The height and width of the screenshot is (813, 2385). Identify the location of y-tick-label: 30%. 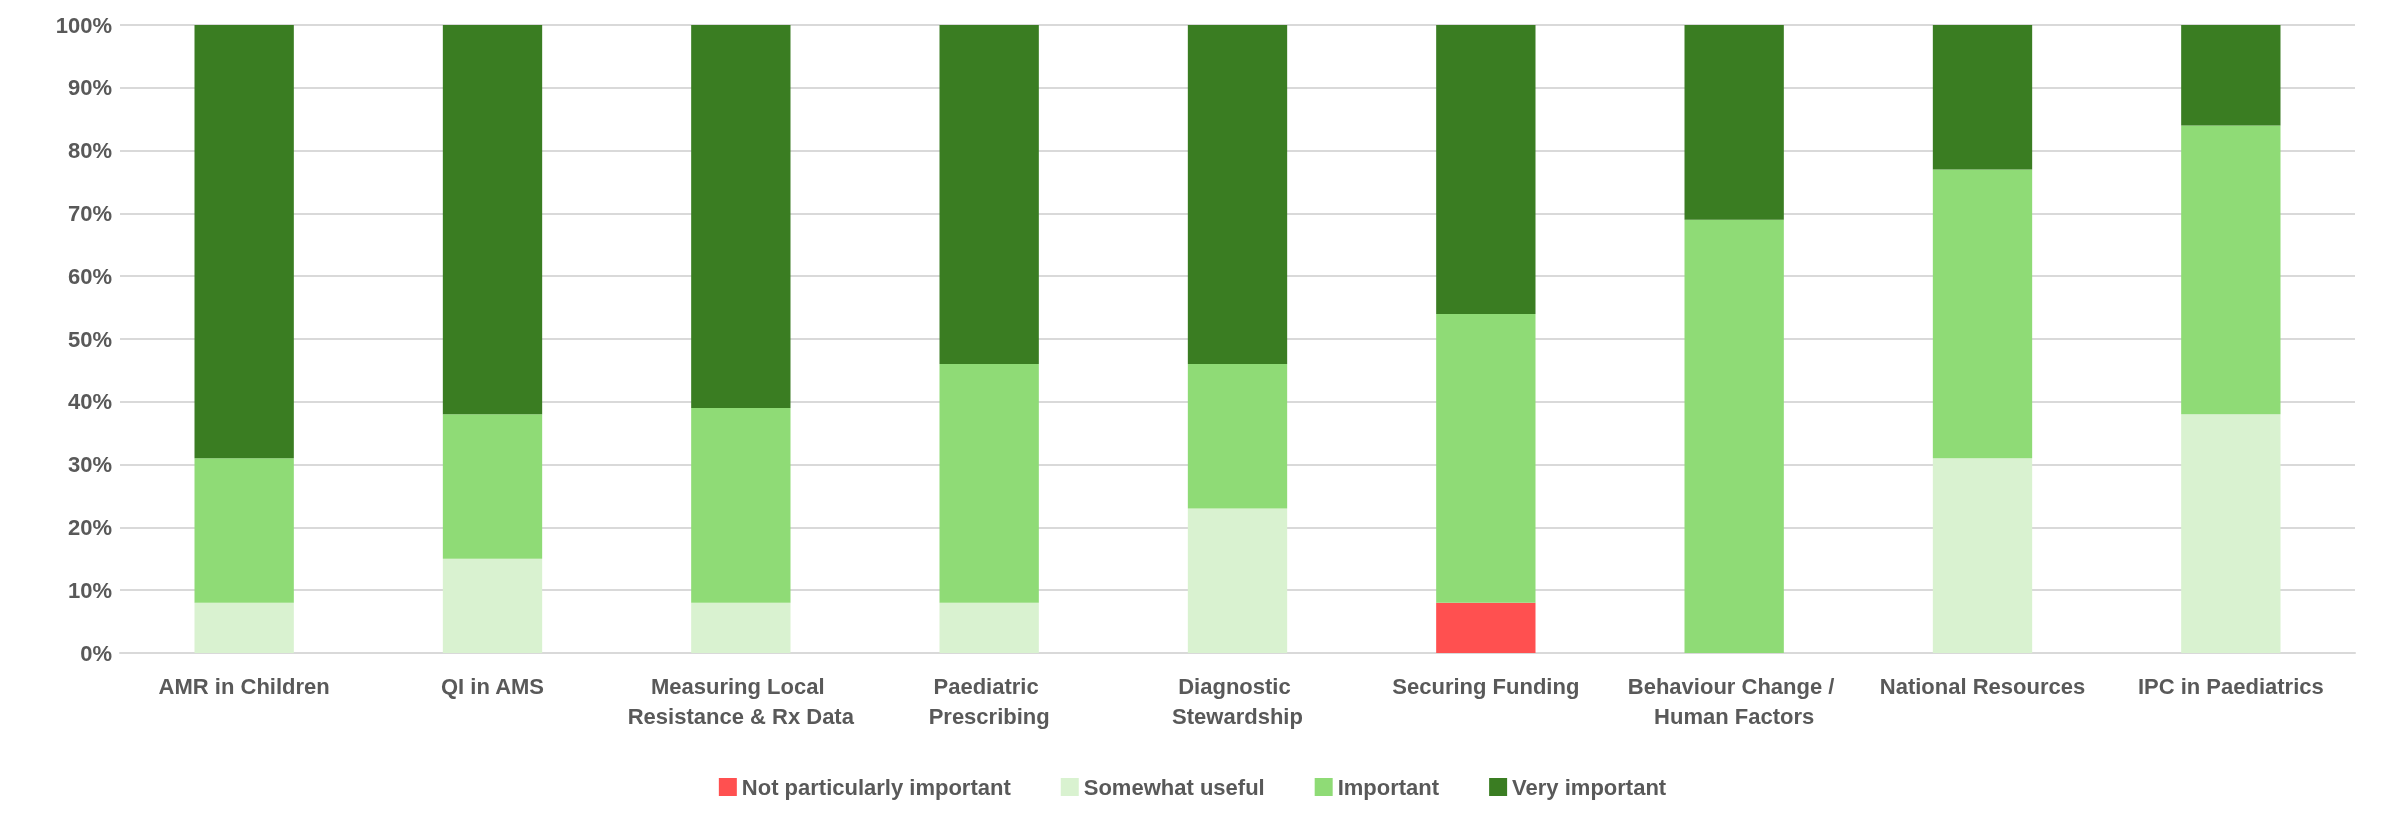
(89, 465).